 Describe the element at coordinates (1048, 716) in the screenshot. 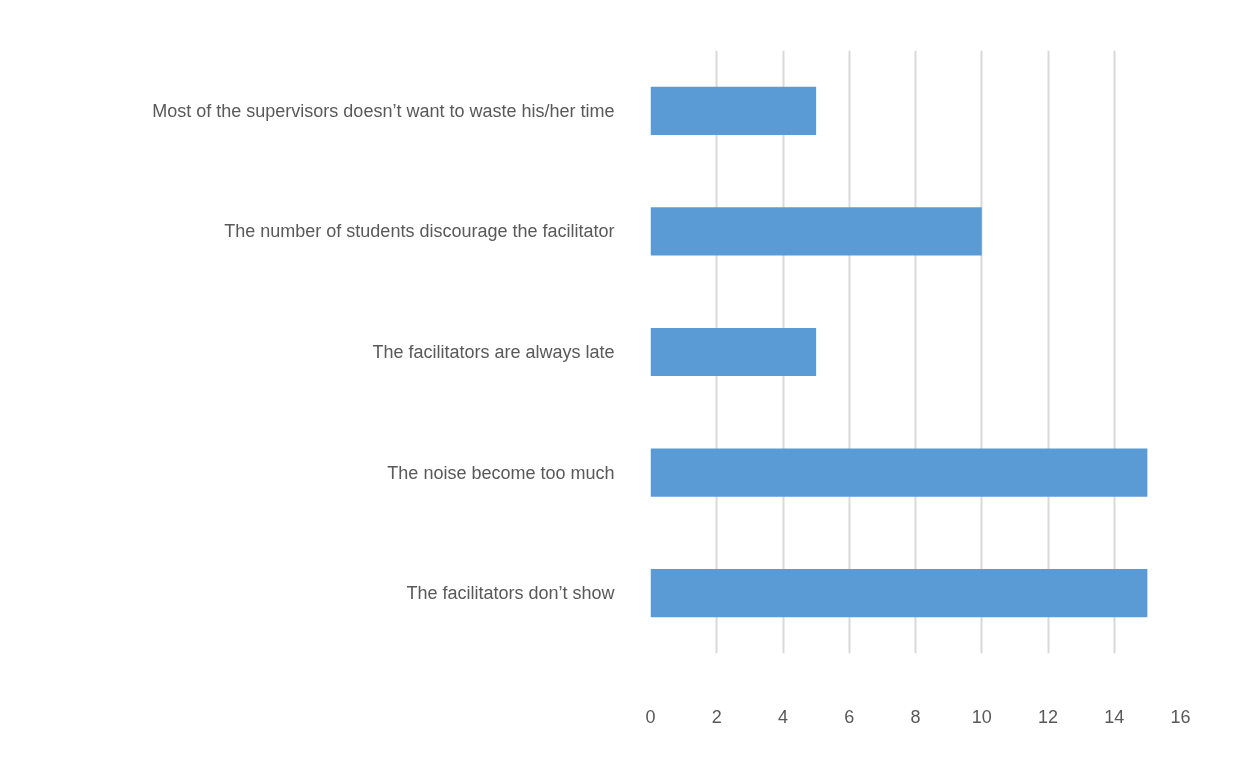

I see `x-tick-label: 12` at that location.